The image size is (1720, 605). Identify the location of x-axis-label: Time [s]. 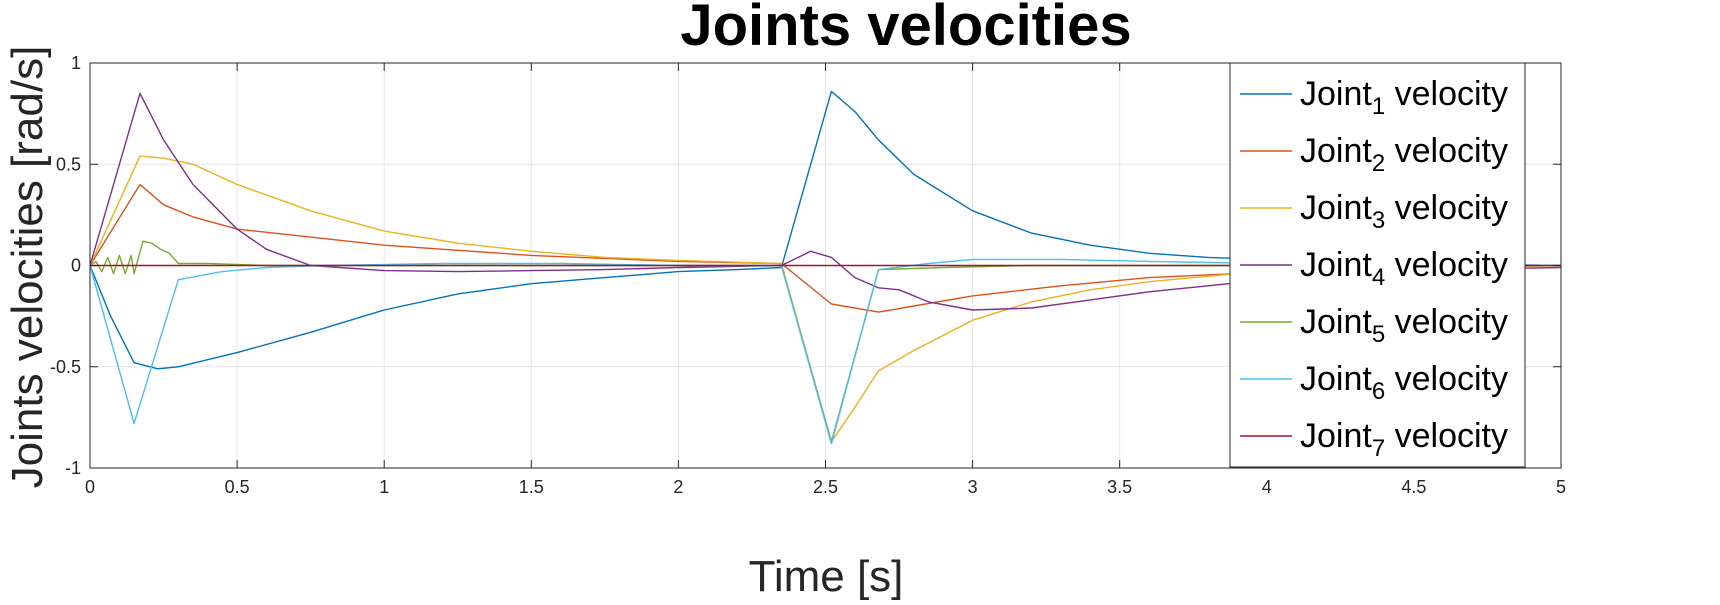
(826, 576).